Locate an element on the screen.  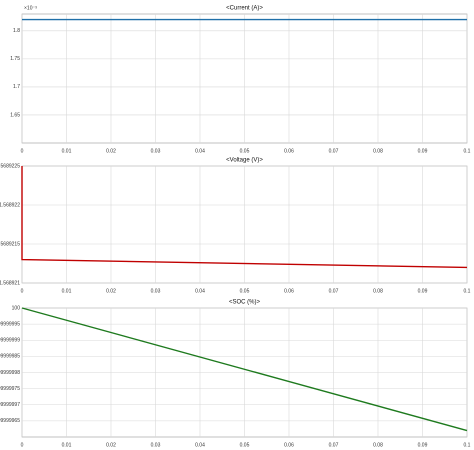
y-tick-label: 99.99999997 is located at coordinates (10, 405).